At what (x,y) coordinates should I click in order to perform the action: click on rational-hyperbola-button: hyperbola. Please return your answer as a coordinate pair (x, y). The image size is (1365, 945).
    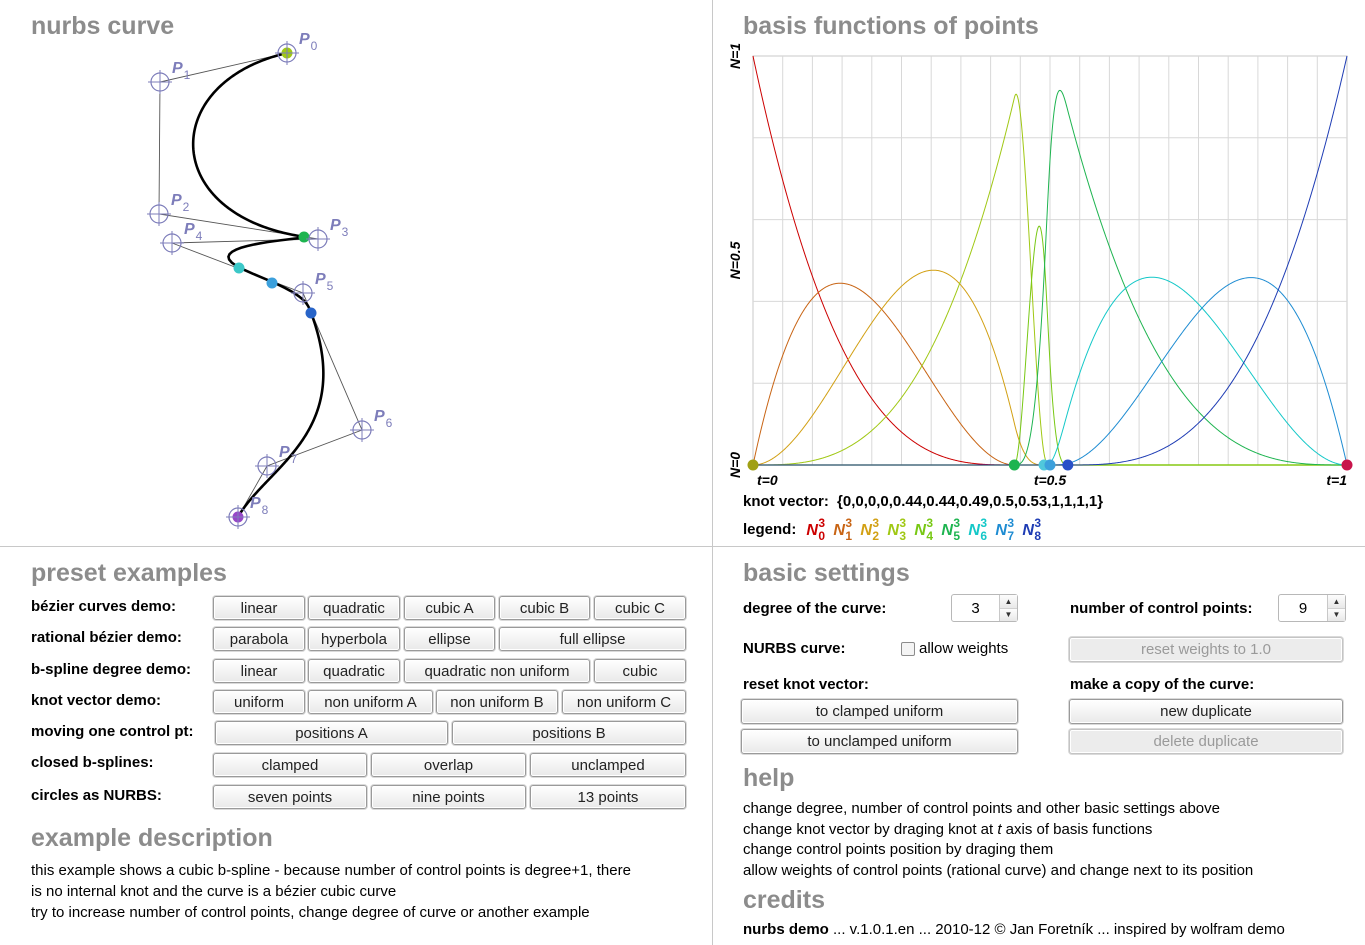
    Looking at the image, I should click on (354, 639).